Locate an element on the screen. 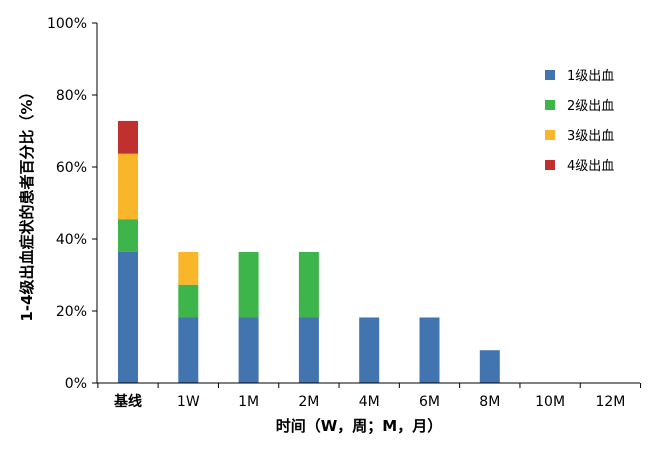 This screenshot has width=671, height=465. x-tick-label: 2M is located at coordinates (308, 402).